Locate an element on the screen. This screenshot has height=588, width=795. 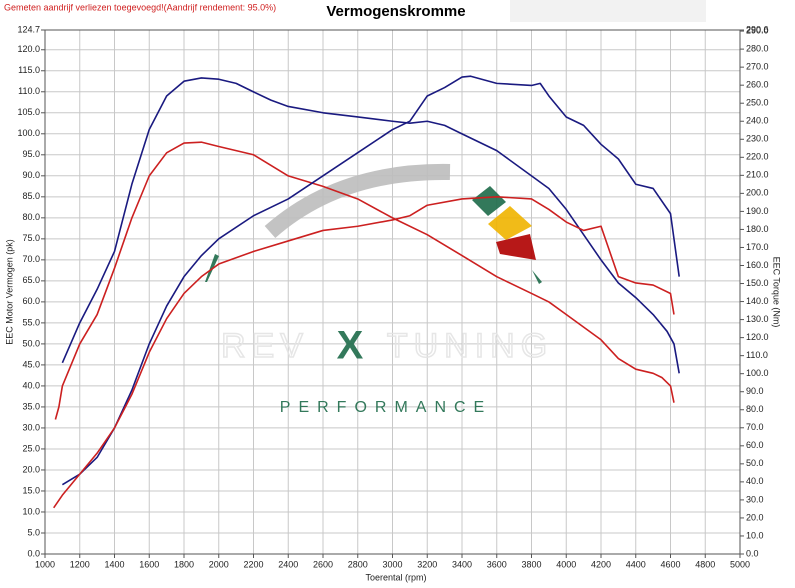
x-tick-label: 3200 is located at coordinates (427, 564).